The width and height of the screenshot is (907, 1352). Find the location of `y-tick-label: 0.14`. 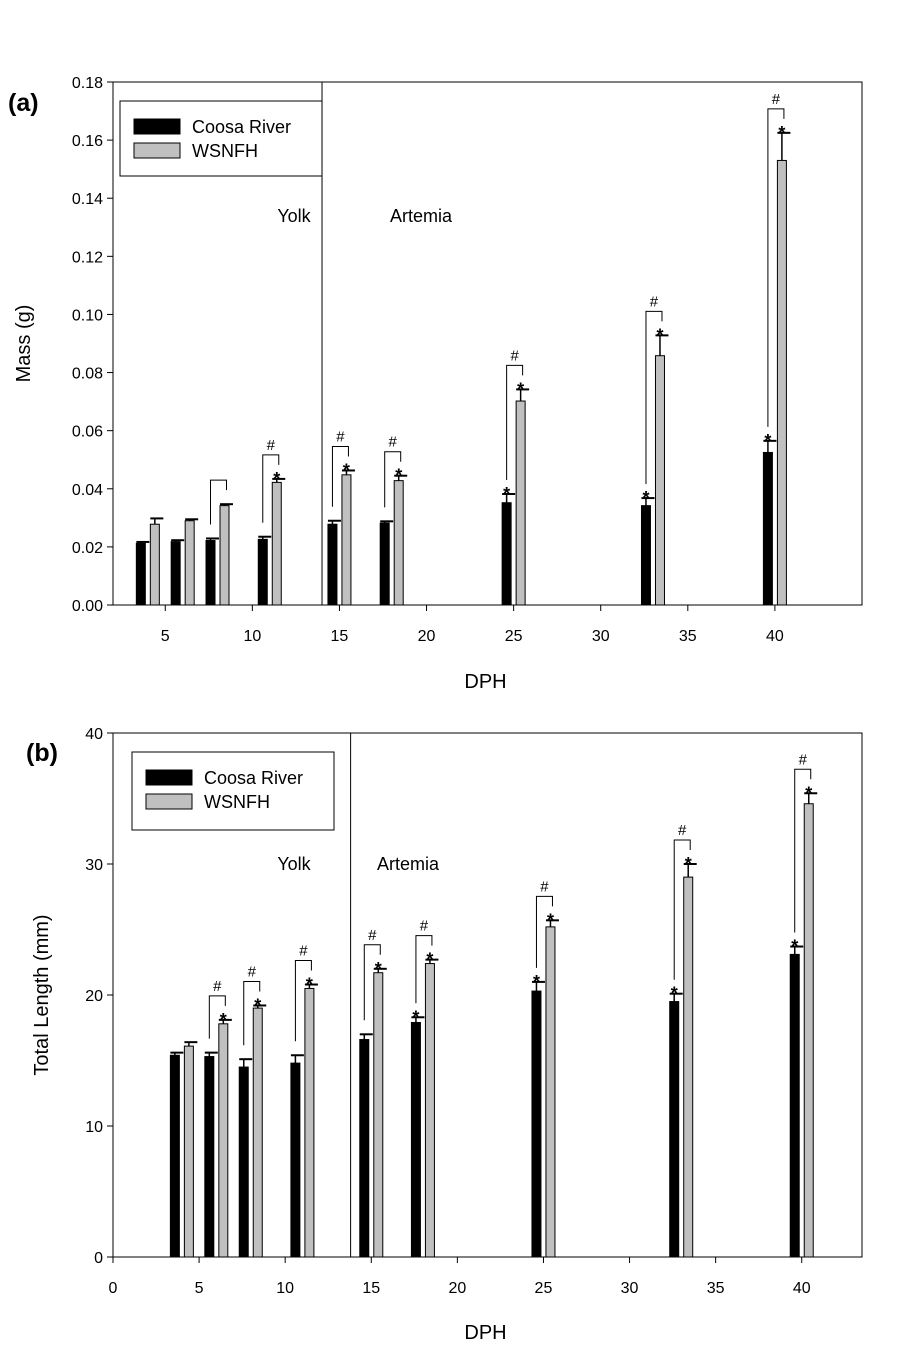

y-tick-label: 0.14 is located at coordinates (87, 199).